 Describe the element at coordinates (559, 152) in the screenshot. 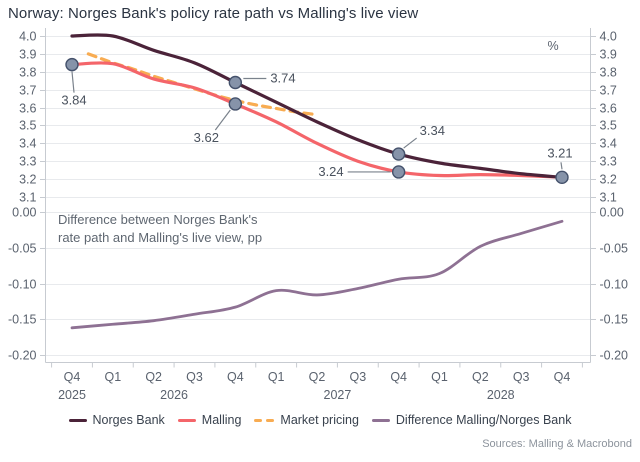

I see `data-point-label: 3.21` at that location.